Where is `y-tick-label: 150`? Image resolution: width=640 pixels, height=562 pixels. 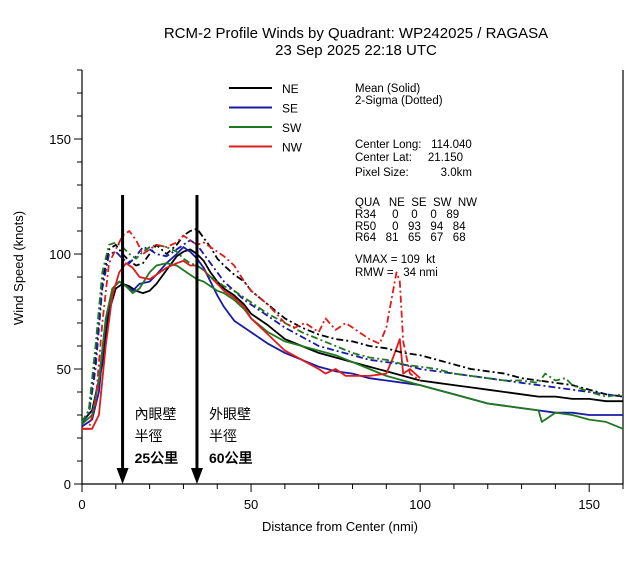 y-tick-label: 150 is located at coordinates (60, 139).